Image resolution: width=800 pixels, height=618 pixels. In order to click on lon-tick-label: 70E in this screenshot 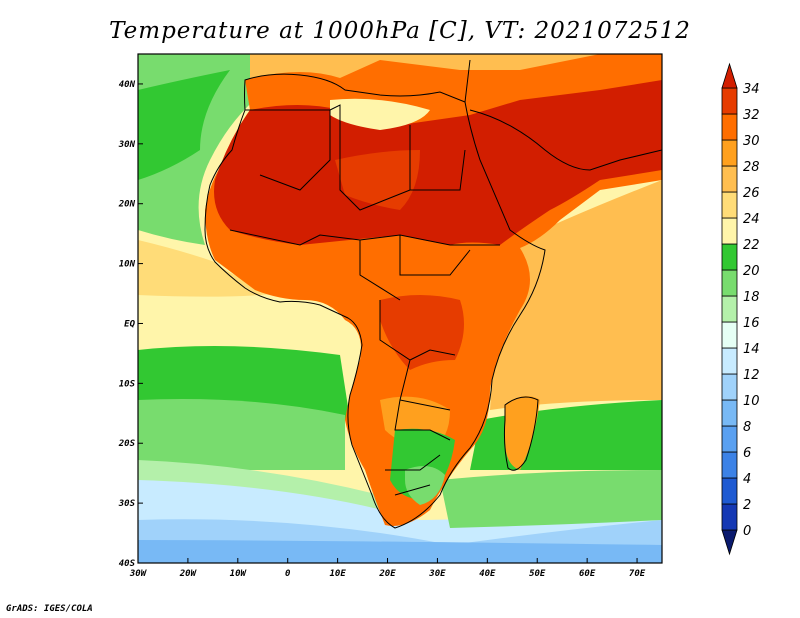, I will do `click(637, 574)`.